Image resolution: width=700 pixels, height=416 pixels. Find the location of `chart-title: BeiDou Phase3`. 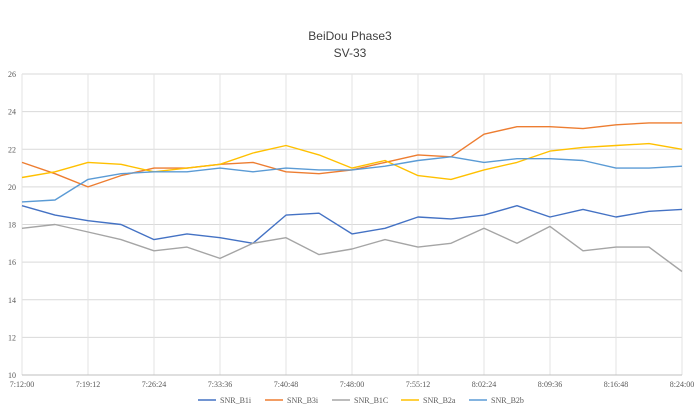

chart-title: BeiDou Phase3 is located at coordinates (350, 36).